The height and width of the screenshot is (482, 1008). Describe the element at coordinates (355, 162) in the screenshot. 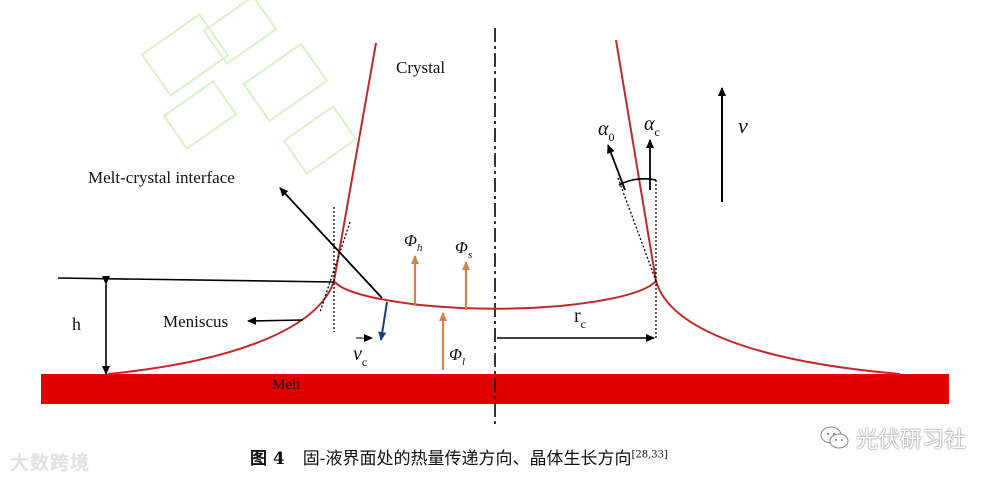

I see `crystal-wall-left` at that location.